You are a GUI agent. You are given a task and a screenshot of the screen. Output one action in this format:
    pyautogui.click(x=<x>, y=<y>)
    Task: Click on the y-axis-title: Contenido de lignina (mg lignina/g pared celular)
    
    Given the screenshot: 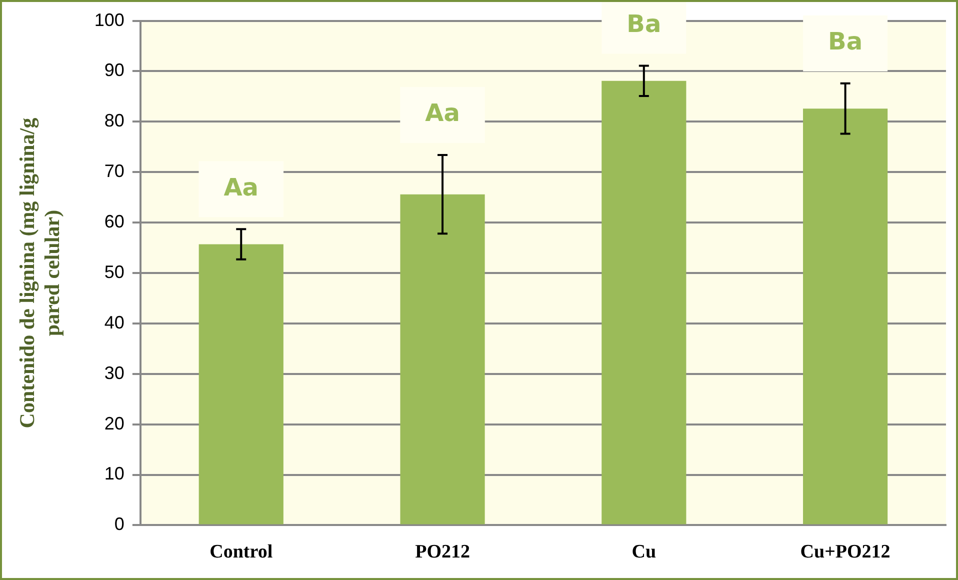 What is the action you would take?
    pyautogui.click(x=39, y=272)
    